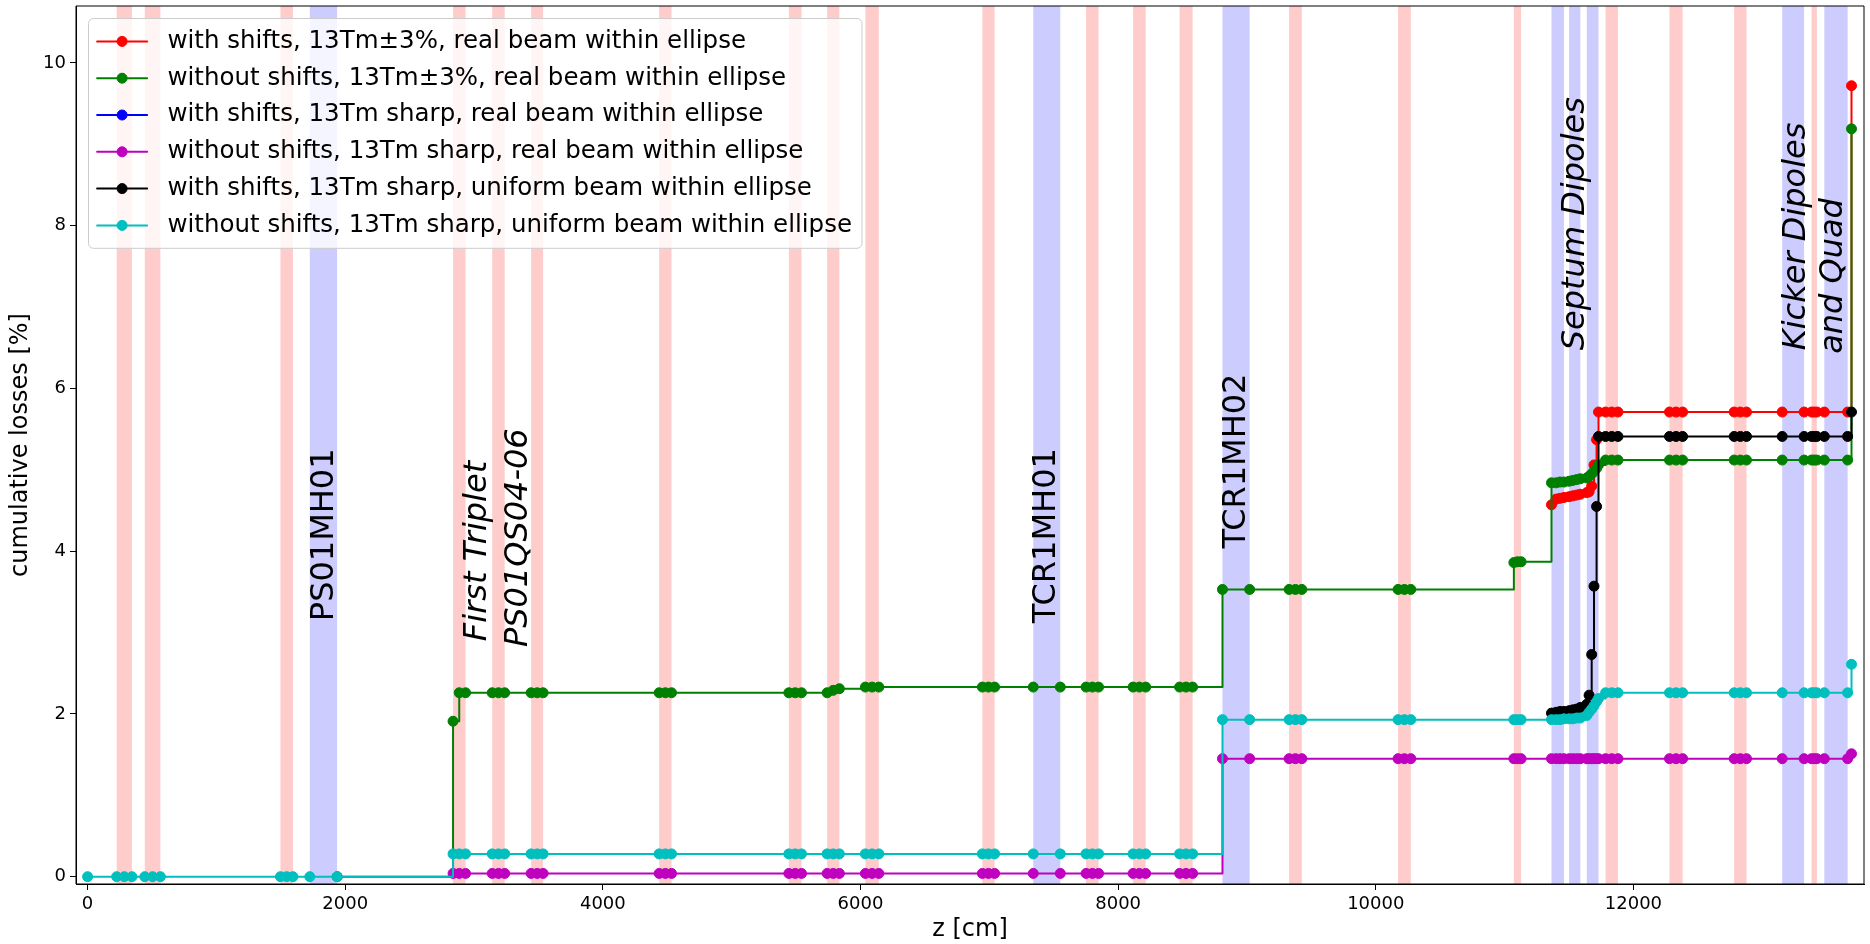 The image size is (1870, 944). I want to click on x-axis-title: z [cm], so click(970, 927).